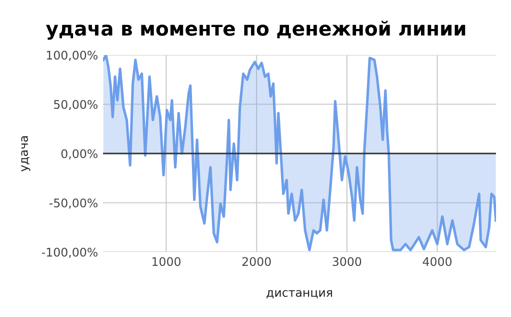 This screenshot has width=511, height=317. What do you see at coordinates (347, 261) in the screenshot?
I see `x-tick-label: 3000` at bounding box center [347, 261].